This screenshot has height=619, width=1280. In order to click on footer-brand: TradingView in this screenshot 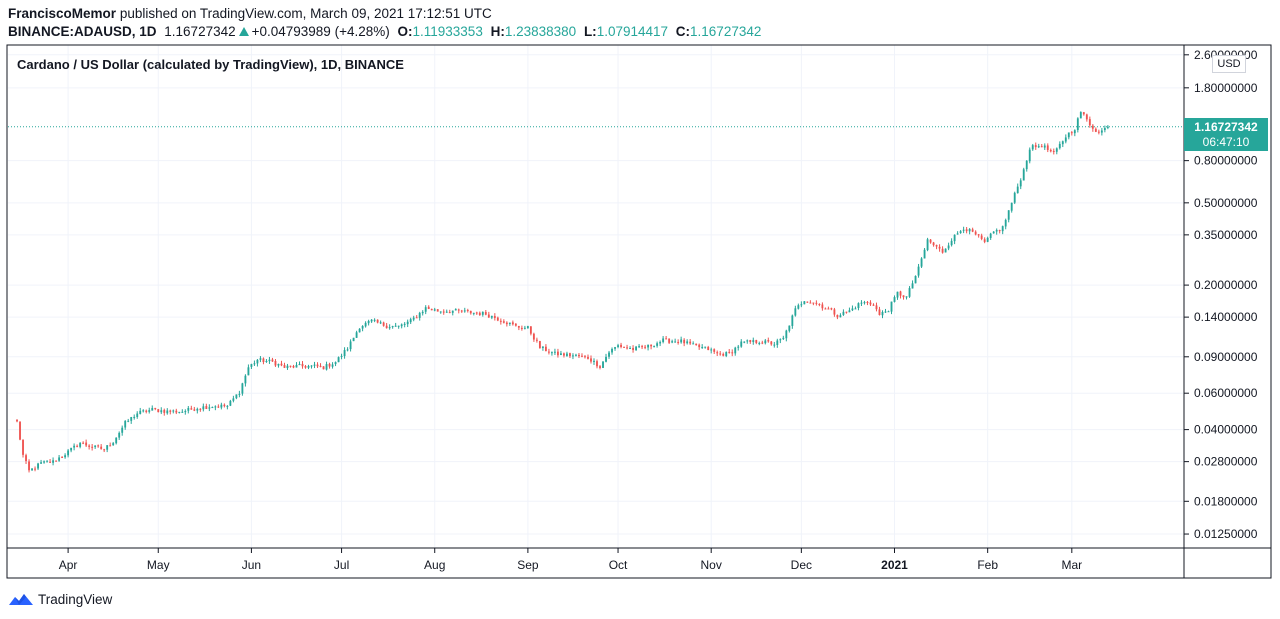, I will do `click(60, 599)`.